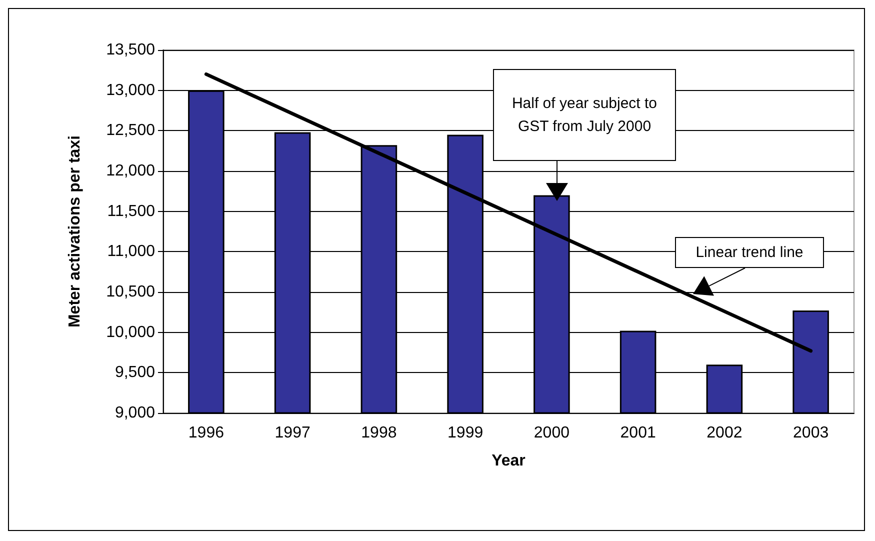 The height and width of the screenshot is (541, 875). What do you see at coordinates (135, 413) in the screenshot?
I see `y-tick-label: 9,000` at bounding box center [135, 413].